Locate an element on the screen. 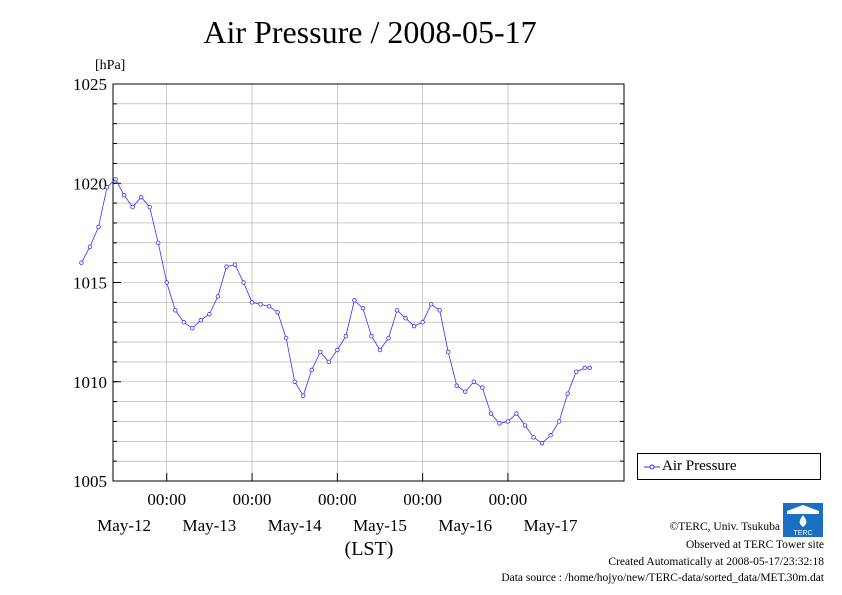  terc-logo: TERC is located at coordinates (803, 520).